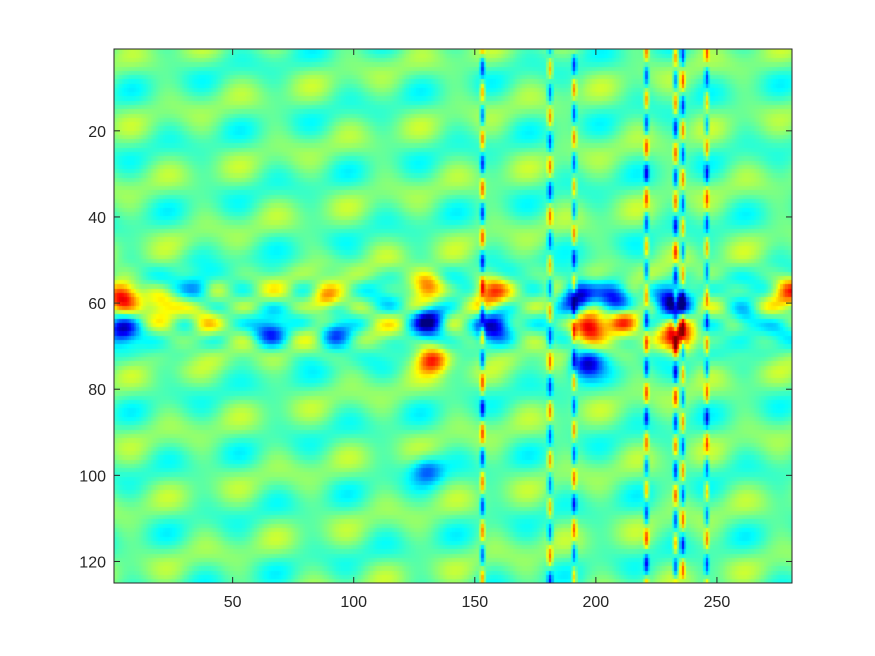  What do you see at coordinates (596, 602) in the screenshot?
I see `x-tick-label: 200` at bounding box center [596, 602].